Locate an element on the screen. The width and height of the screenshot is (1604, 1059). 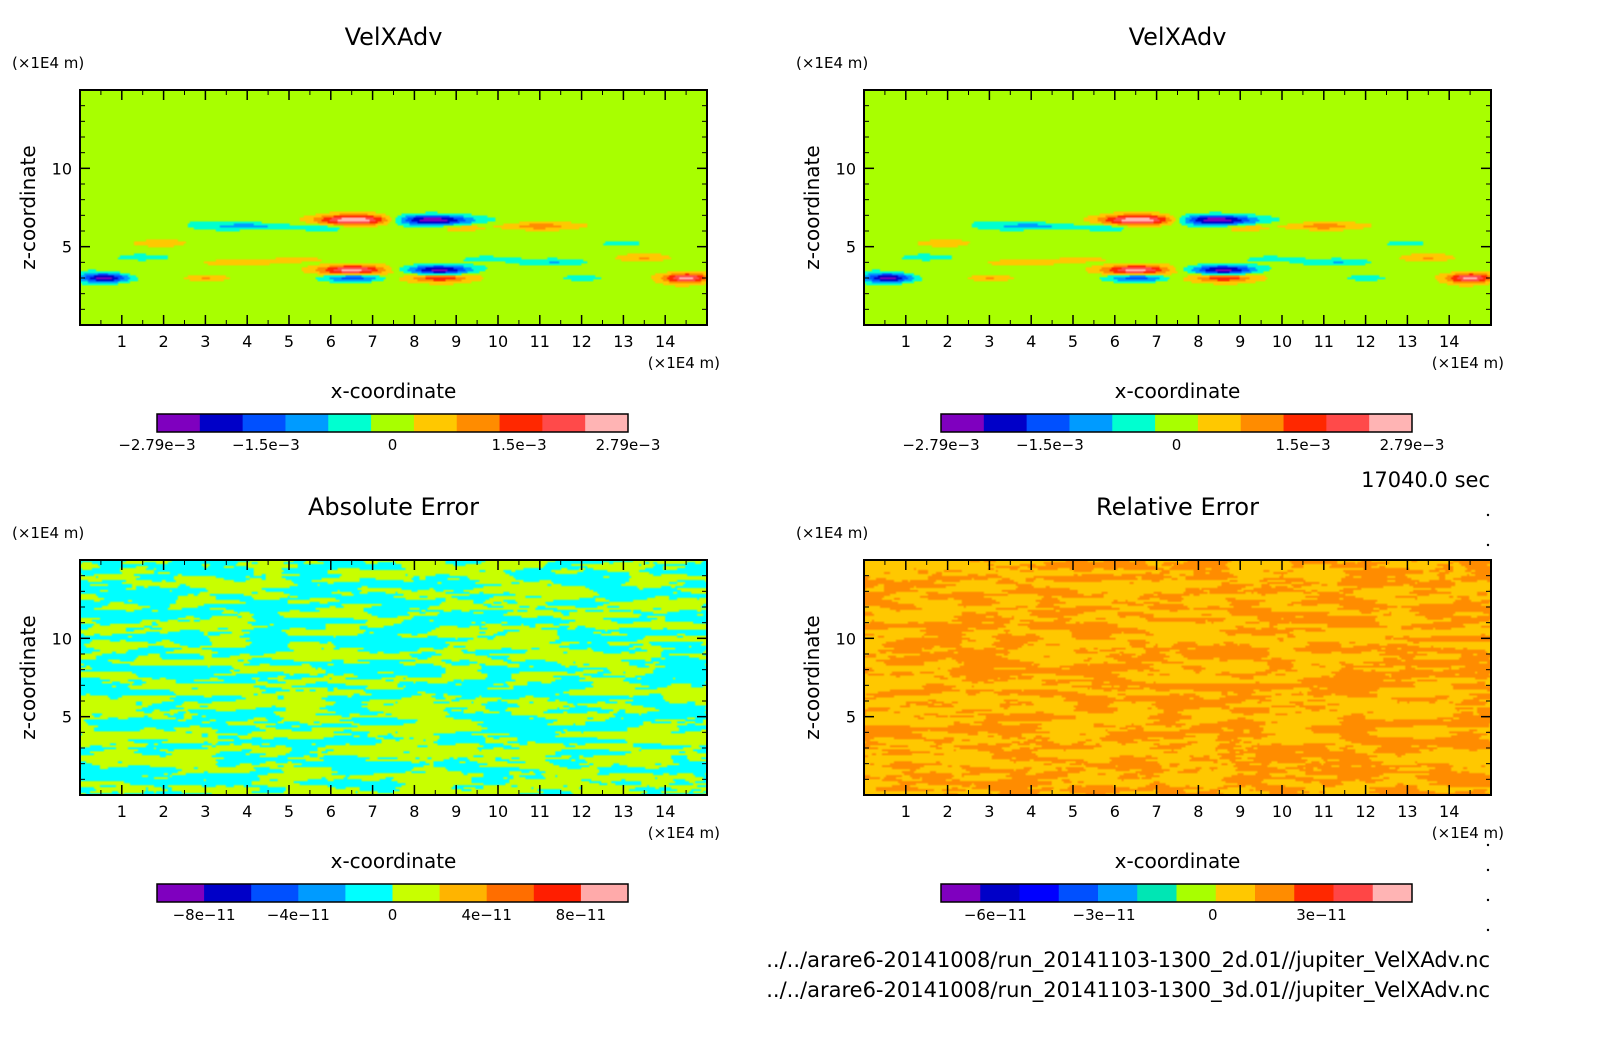
colorbar-tick-label: 1.5e−3 is located at coordinates (519, 445).